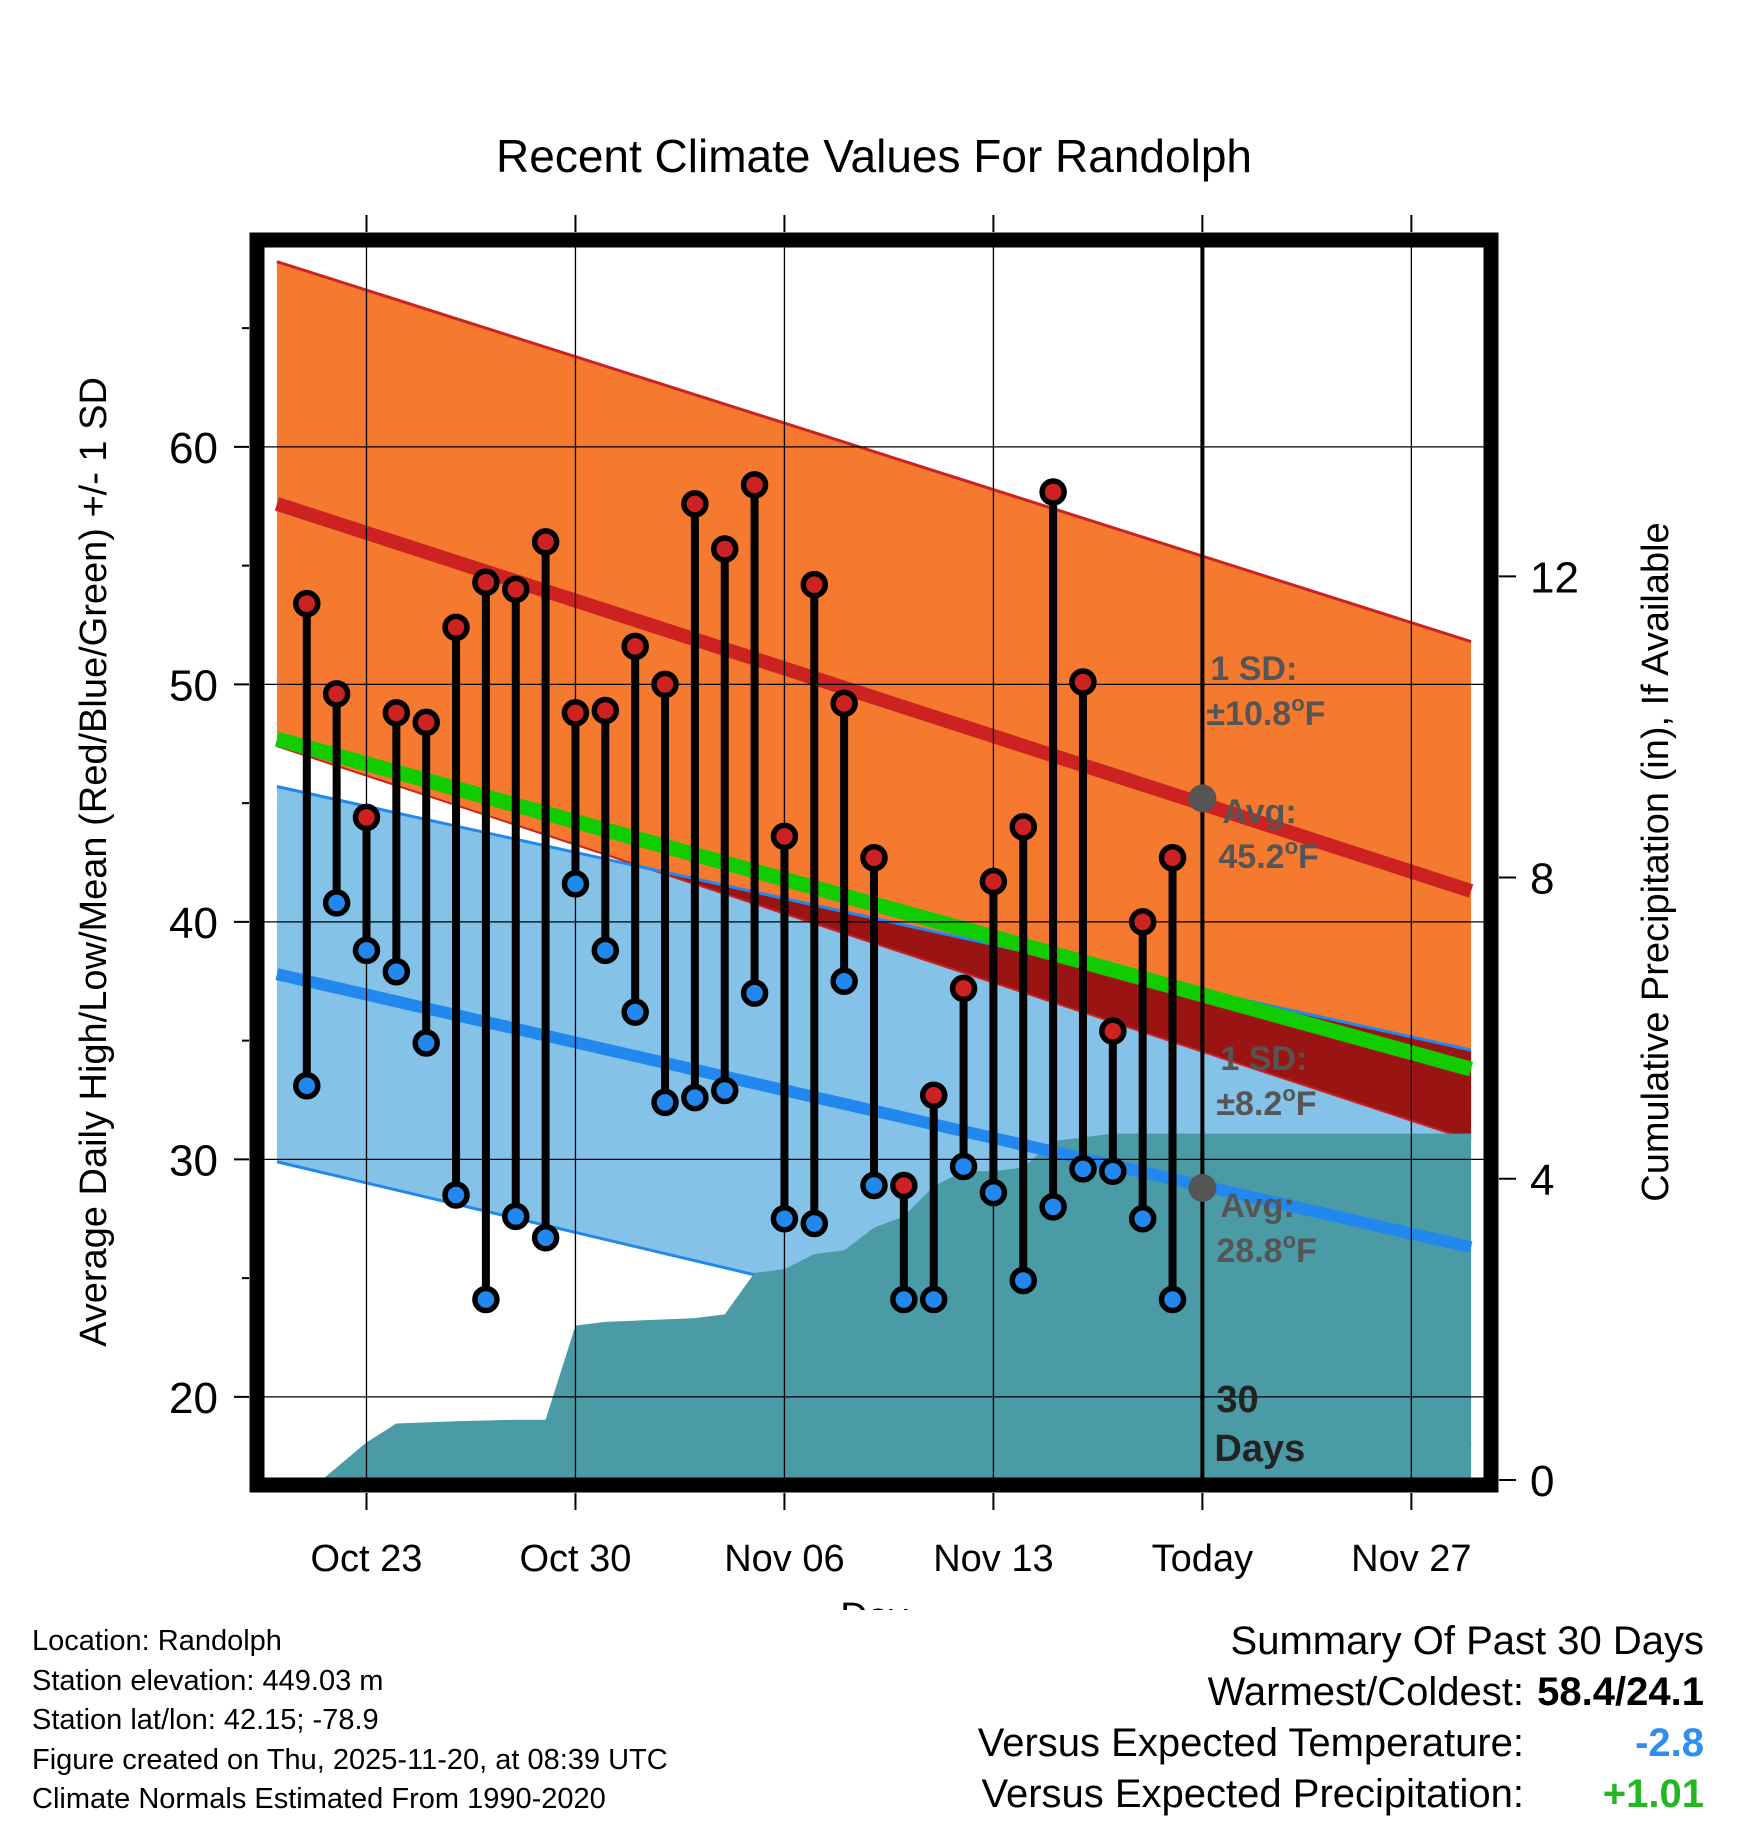 This screenshot has height=1828, width=1748. Describe the element at coordinates (1237, 1400) in the screenshot. I see `days-label-number: 30` at that location.